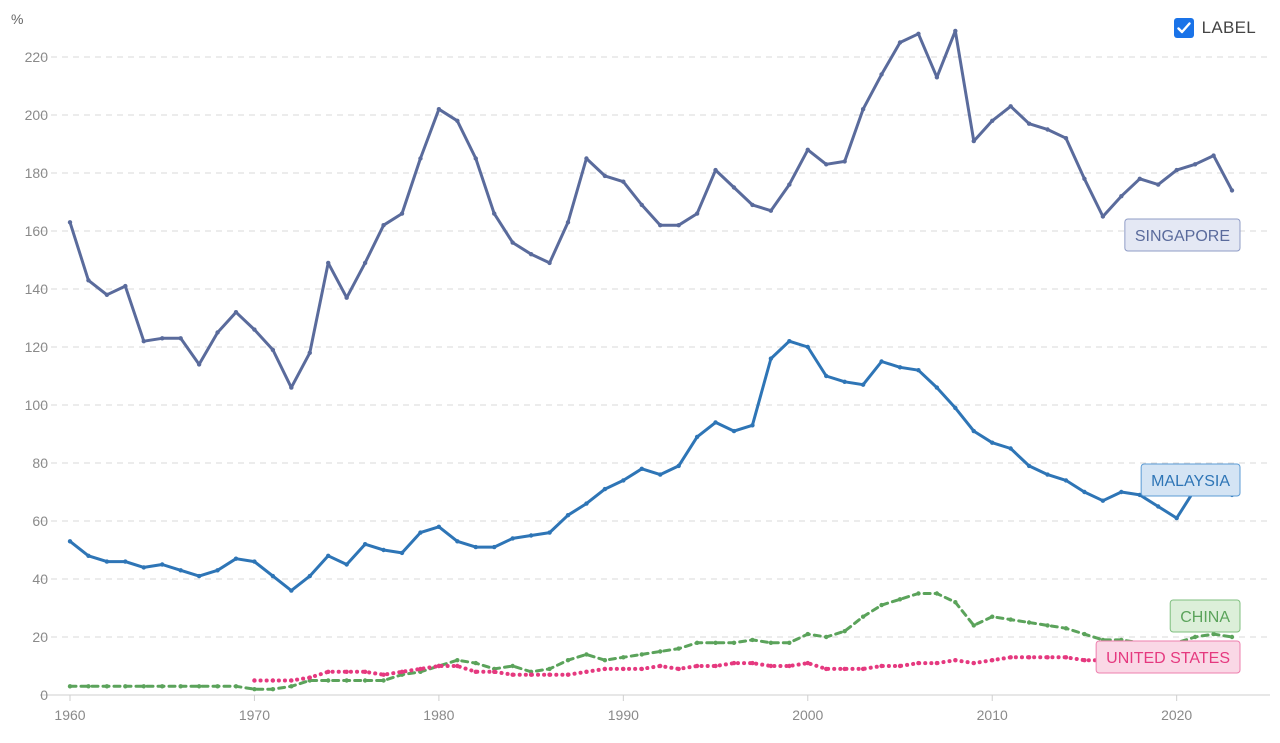 The image size is (1280, 743). Describe the element at coordinates (651, 641) in the screenshot. I see `series-line-china` at that location.